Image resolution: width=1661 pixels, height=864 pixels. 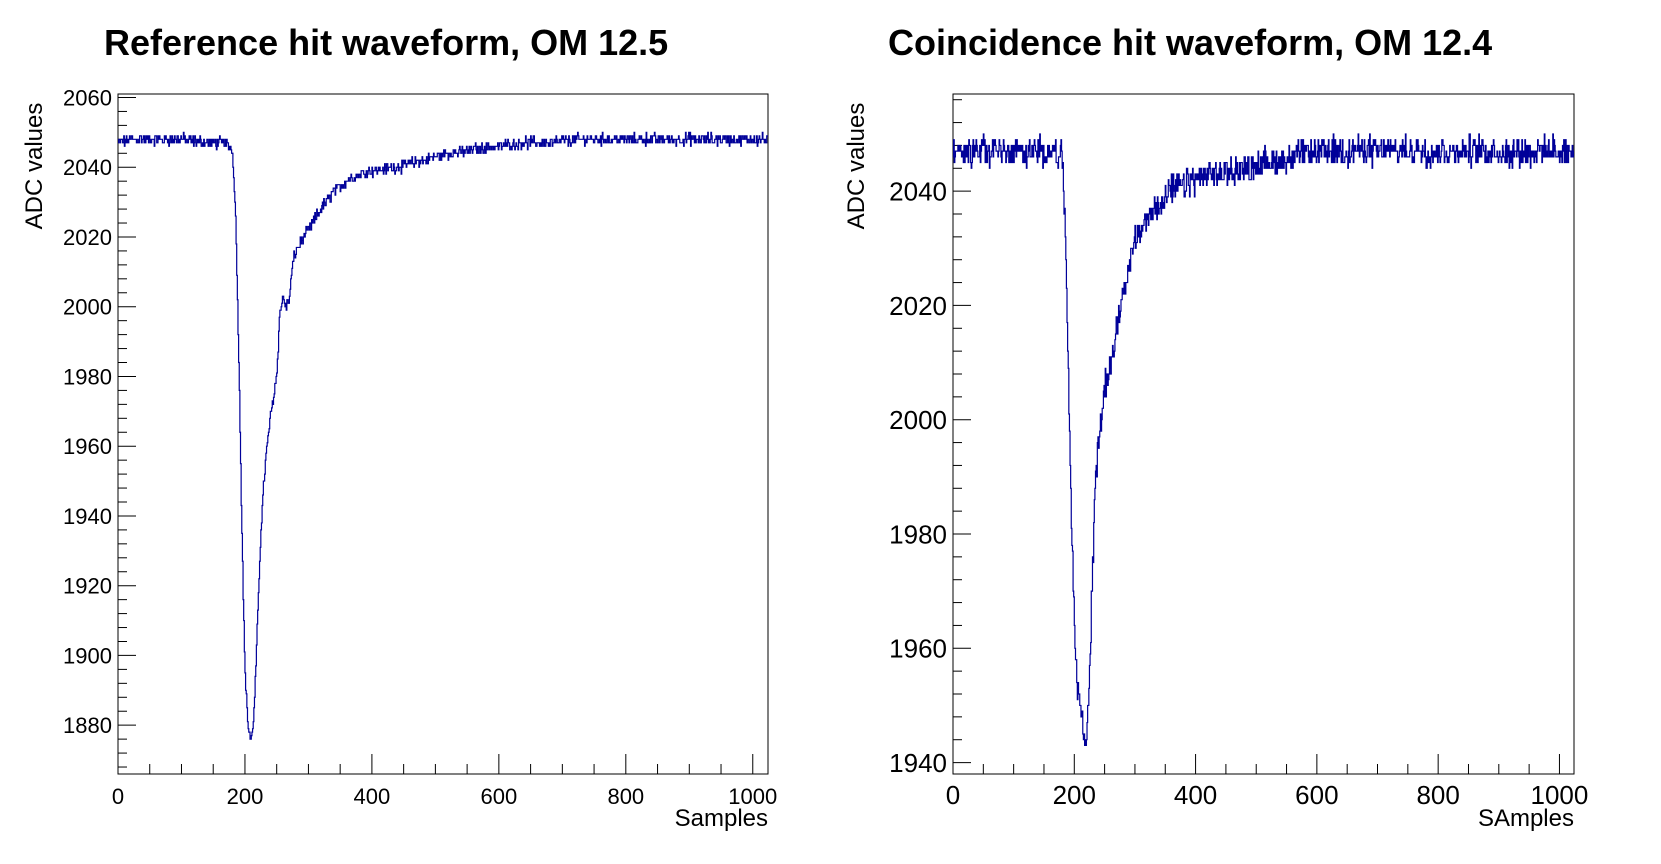 What do you see at coordinates (1190, 42) in the screenshot?
I see `chart-title: Coincidence hit waveform, OM 12.4` at bounding box center [1190, 42].